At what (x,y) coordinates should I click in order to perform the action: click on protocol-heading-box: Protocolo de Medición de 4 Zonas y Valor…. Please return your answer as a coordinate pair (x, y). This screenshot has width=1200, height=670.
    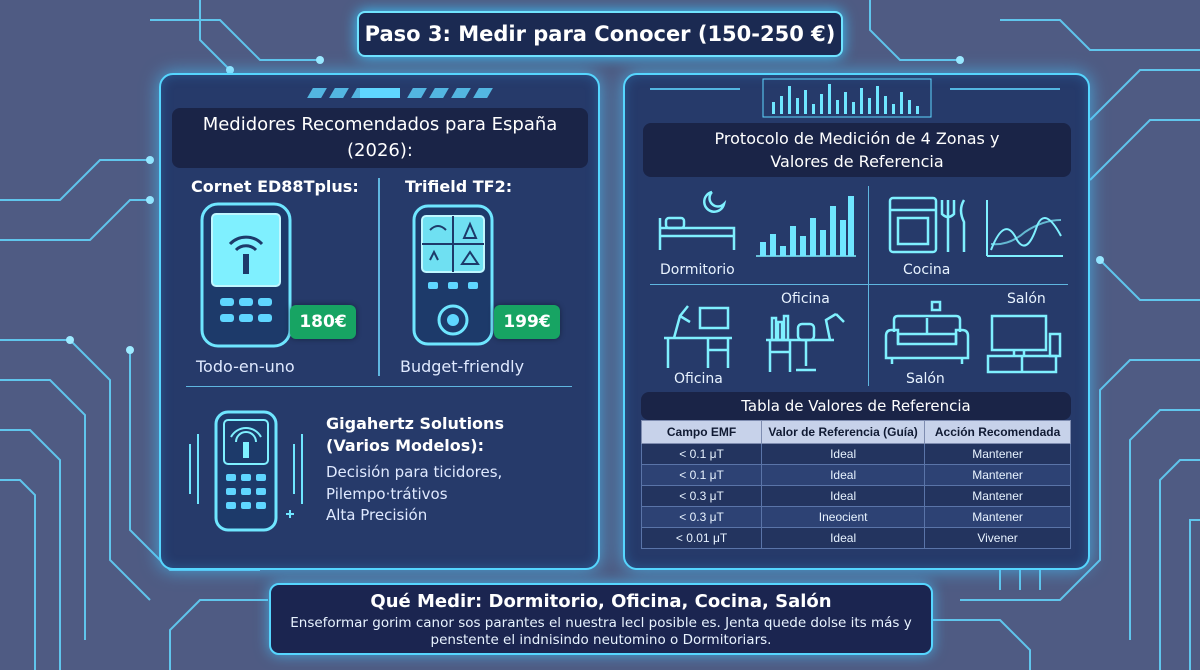
    Looking at the image, I should click on (857, 150).